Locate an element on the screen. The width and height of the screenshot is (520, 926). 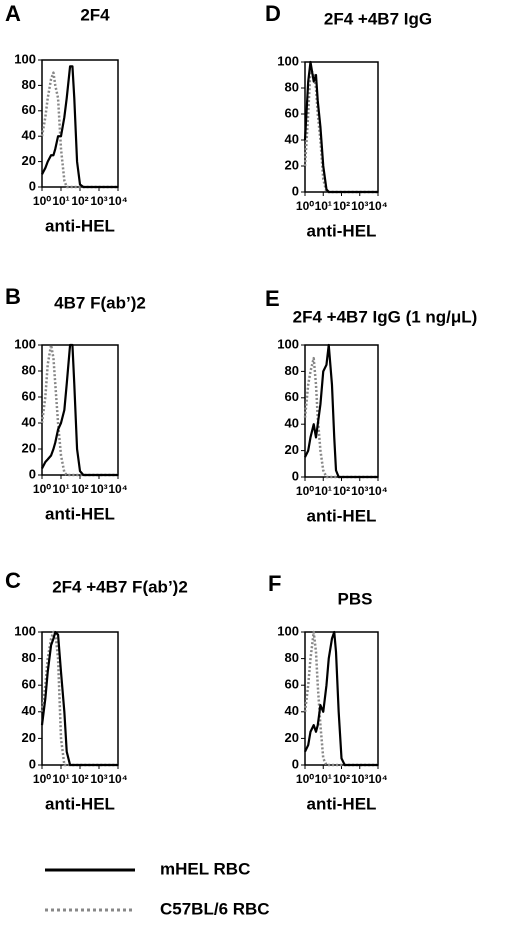
panel-title: 2F4 +4B7 IgG (1 ng/μL) is located at coordinates (385, 316).